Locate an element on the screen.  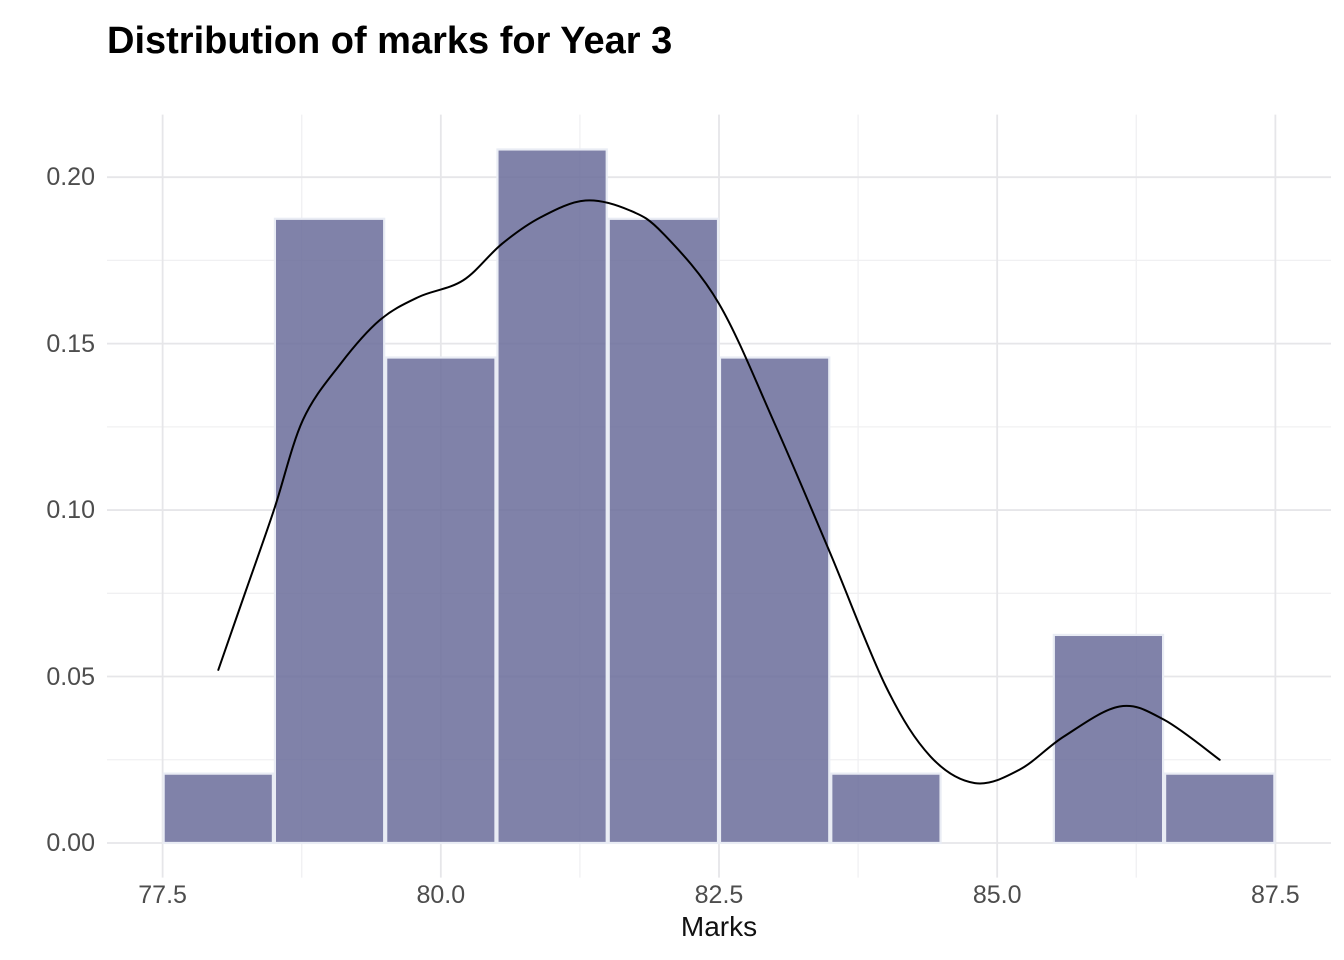
x-tick-label: 82.5 is located at coordinates (719, 895).